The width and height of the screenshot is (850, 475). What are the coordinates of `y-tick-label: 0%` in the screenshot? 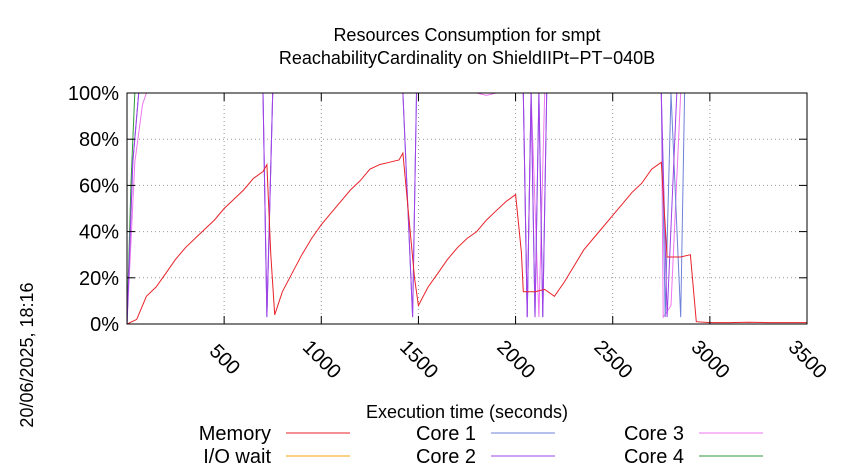 It's located at (104, 325).